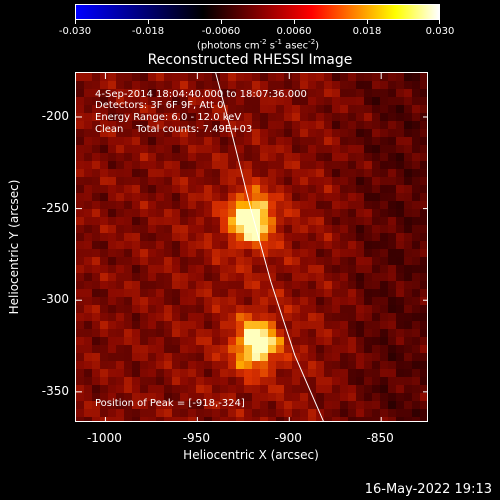 The height and width of the screenshot is (500, 500). I want to click on x-tick-label: -1000, so click(104, 438).